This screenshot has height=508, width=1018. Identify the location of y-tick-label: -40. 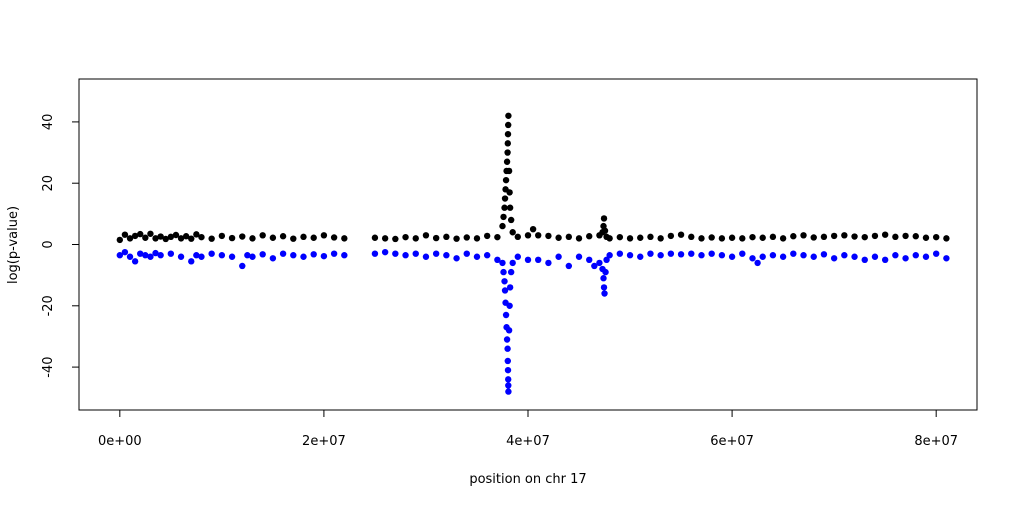
(48, 366).